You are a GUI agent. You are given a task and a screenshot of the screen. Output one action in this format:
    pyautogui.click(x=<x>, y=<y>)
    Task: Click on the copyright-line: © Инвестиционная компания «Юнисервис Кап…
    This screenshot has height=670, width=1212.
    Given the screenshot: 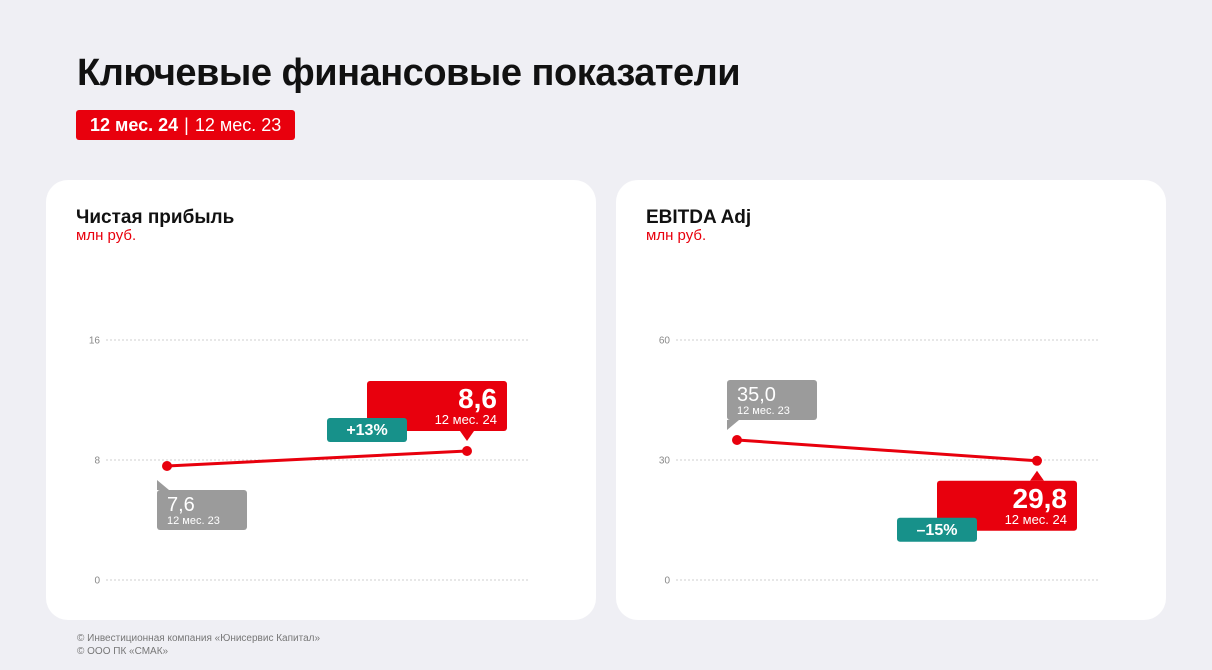 What is the action you would take?
    pyautogui.click(x=199, y=638)
    